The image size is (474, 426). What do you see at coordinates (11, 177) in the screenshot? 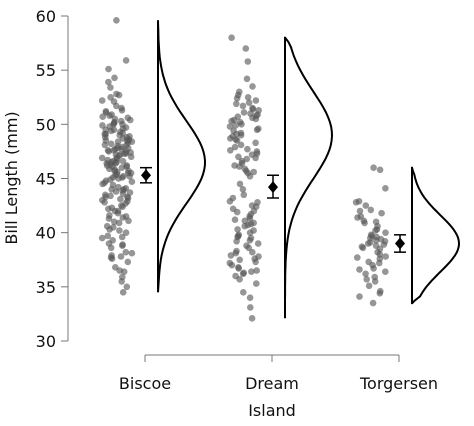
I see `y-axis-title: Bill Length (mm)` at bounding box center [11, 177].